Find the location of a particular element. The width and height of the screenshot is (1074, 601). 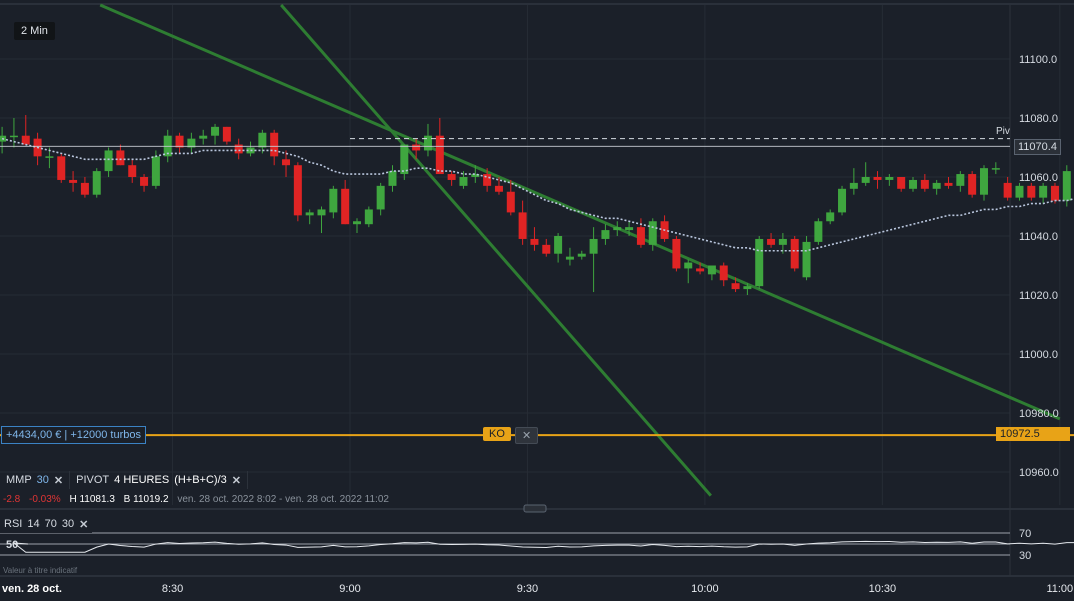

rsi-level-label: 30 is located at coordinates (1025, 556).